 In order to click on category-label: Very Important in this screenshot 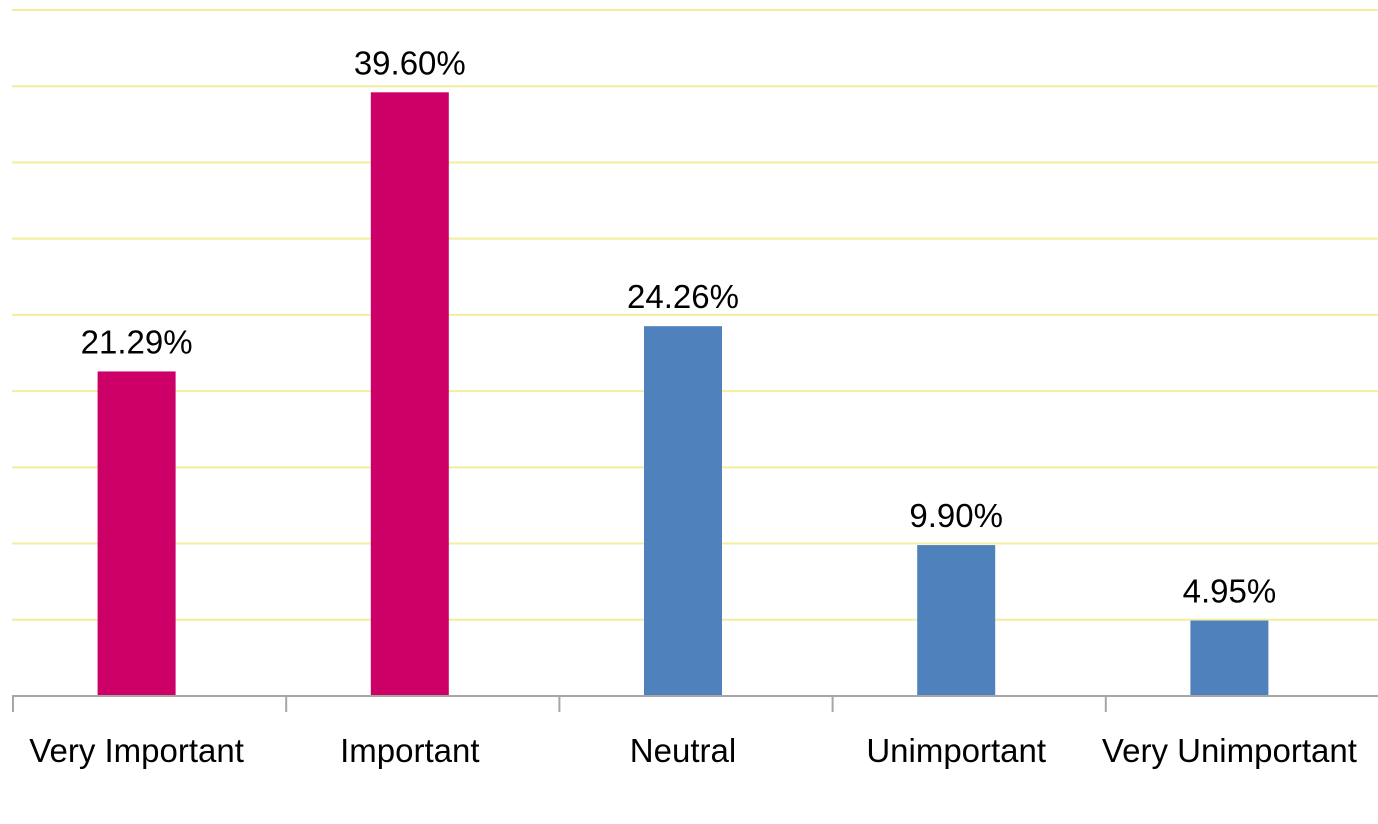, I will do `click(136, 750)`.